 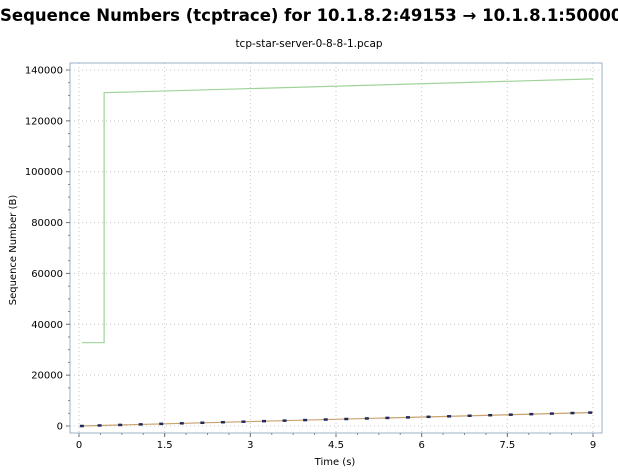 What do you see at coordinates (336, 445) in the screenshot?
I see `x-tick-label: 4.5` at bounding box center [336, 445].